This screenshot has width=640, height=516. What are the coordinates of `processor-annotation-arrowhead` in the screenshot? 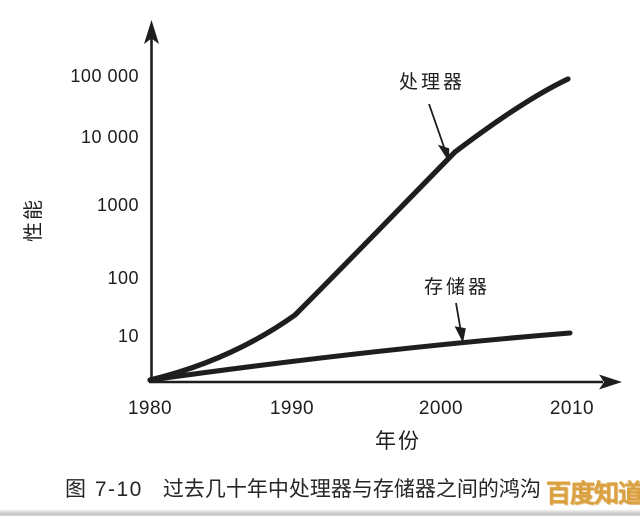 It's located at (443, 153).